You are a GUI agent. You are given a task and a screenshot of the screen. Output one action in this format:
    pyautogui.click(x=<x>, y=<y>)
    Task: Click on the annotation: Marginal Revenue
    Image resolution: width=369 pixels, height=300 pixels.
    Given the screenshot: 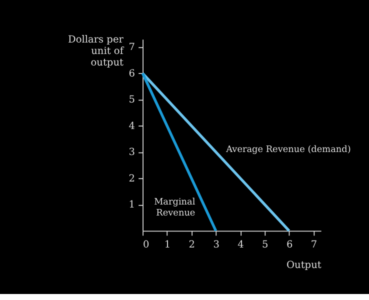 What is the action you would take?
    pyautogui.click(x=175, y=208)
    